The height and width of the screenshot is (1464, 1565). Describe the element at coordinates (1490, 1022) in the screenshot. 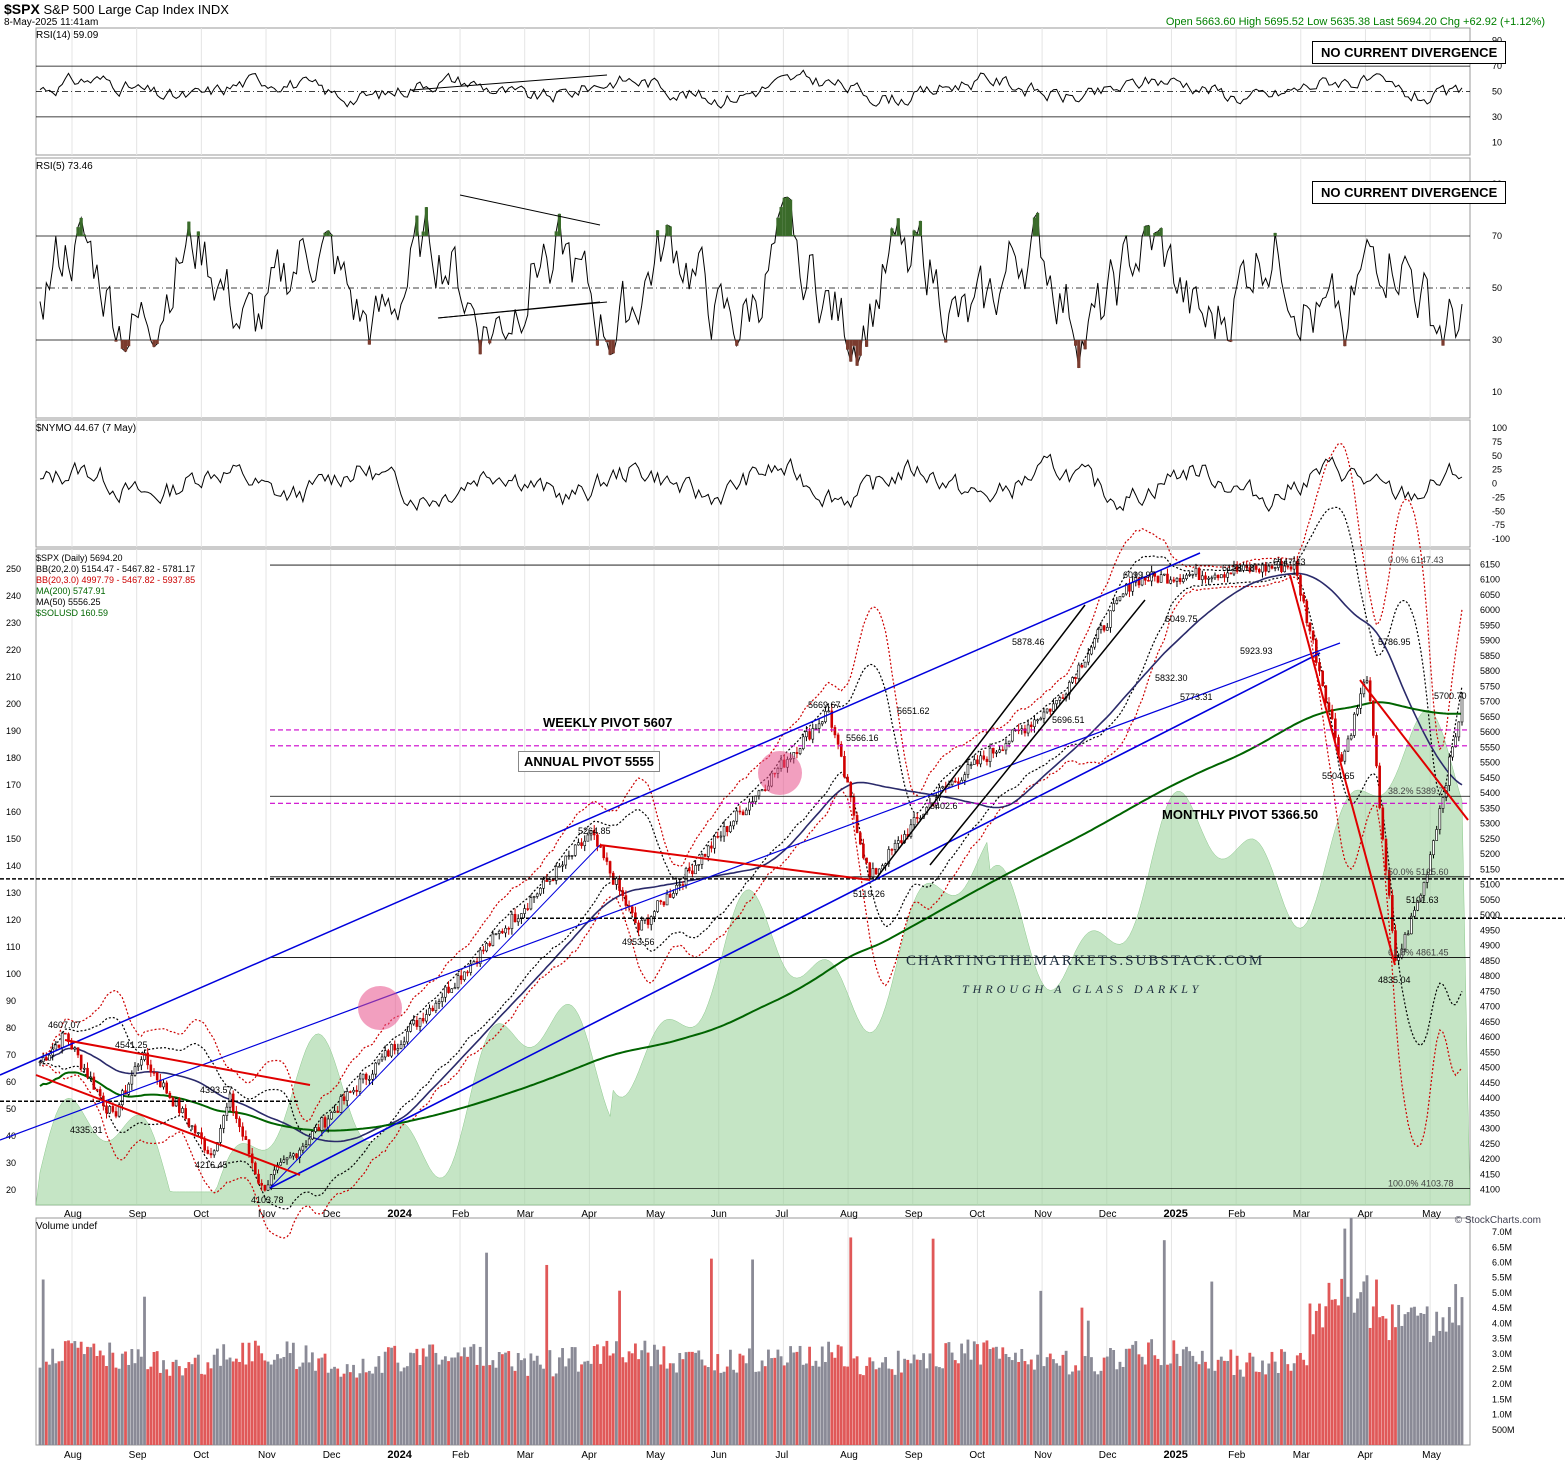

I see `y-tick-right: 4650` at that location.